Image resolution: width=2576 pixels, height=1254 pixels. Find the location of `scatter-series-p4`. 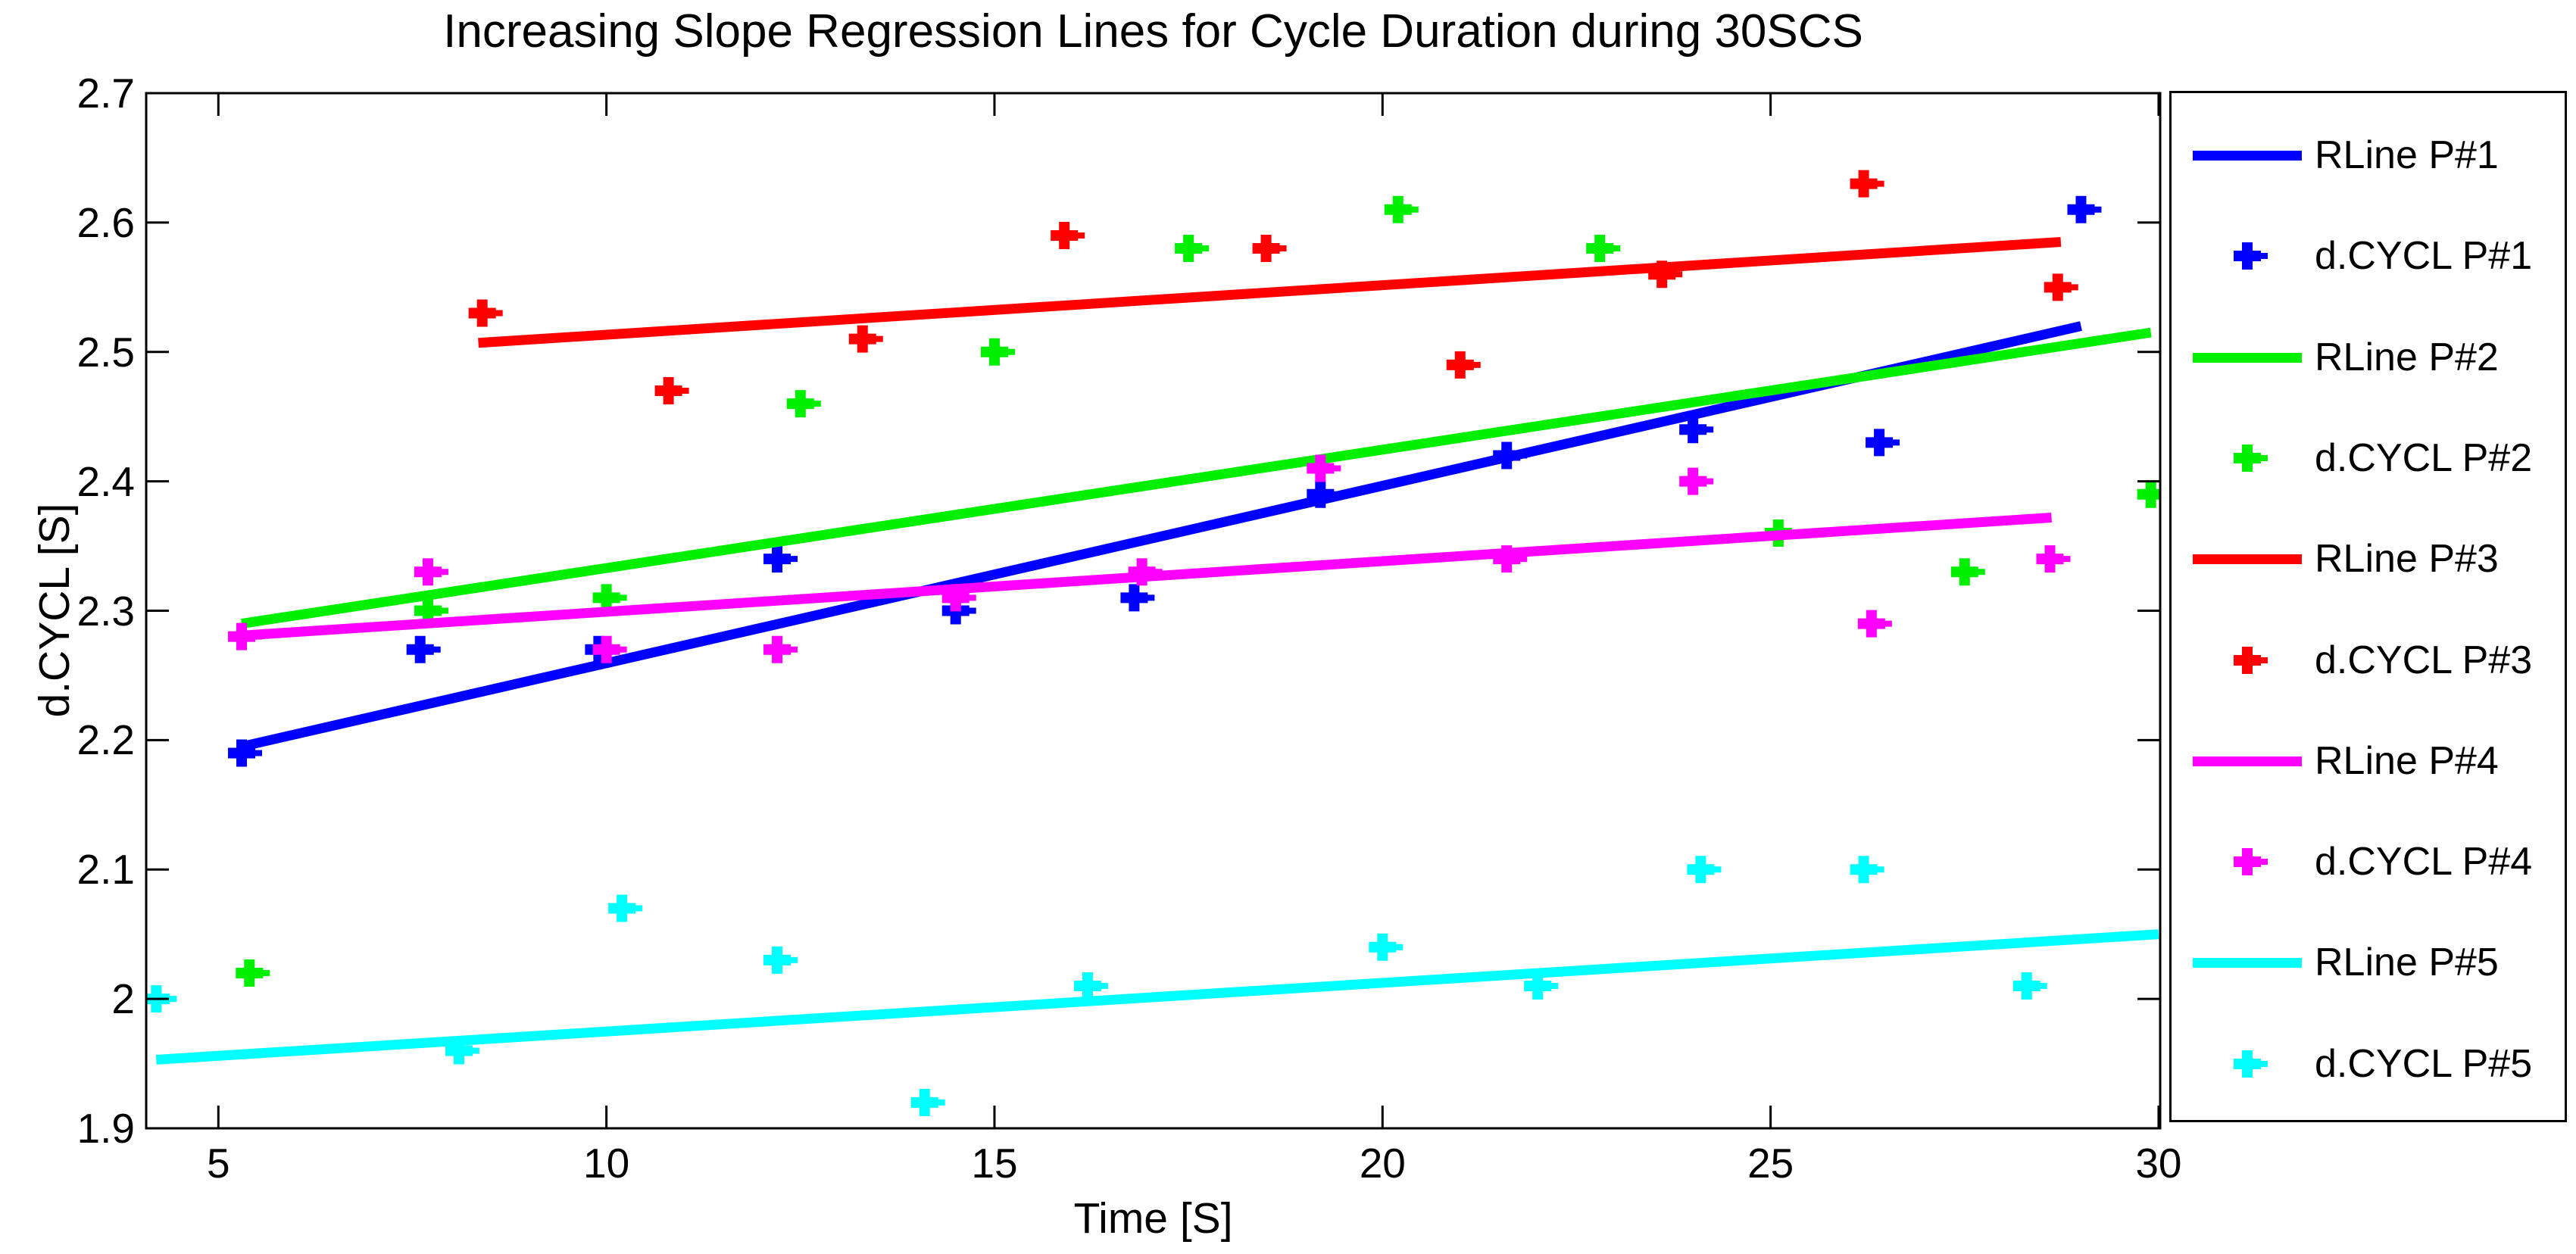

scatter-series-p4 is located at coordinates (1150, 558).